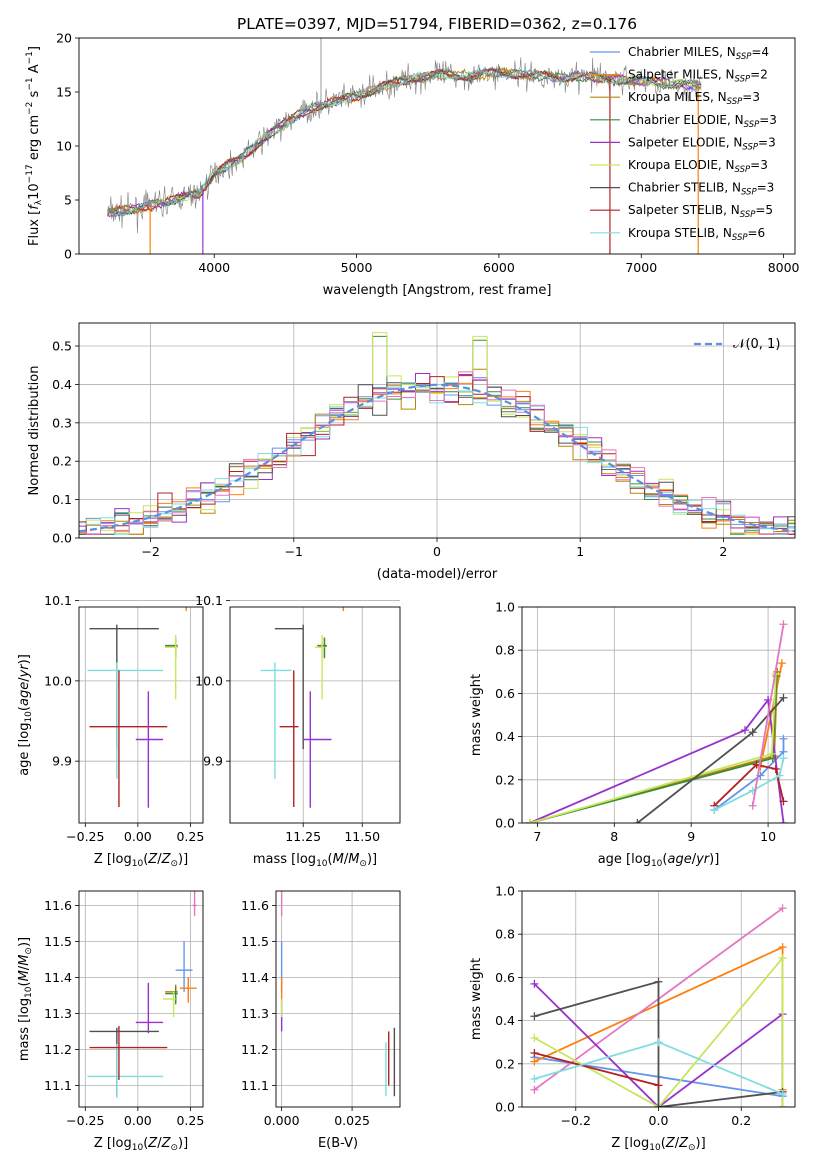 The height and width of the screenshot is (1170, 819). Describe the element at coordinates (58, 1013) in the screenshot. I see `y-tick-label: 11.3` at that location.